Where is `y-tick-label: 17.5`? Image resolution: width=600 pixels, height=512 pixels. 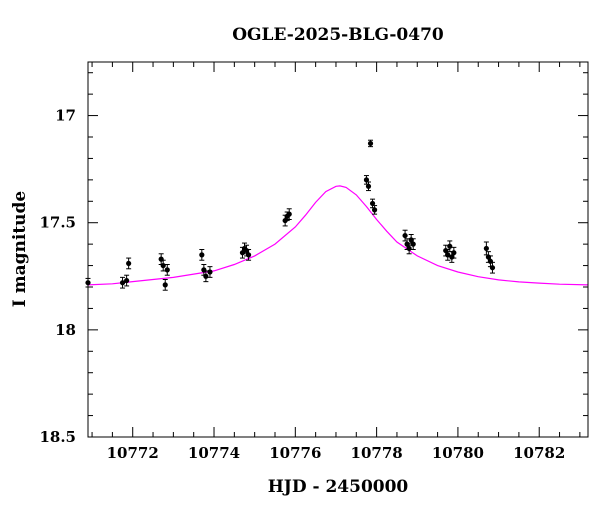 y-tick-label: 17.5 is located at coordinates (57, 223).